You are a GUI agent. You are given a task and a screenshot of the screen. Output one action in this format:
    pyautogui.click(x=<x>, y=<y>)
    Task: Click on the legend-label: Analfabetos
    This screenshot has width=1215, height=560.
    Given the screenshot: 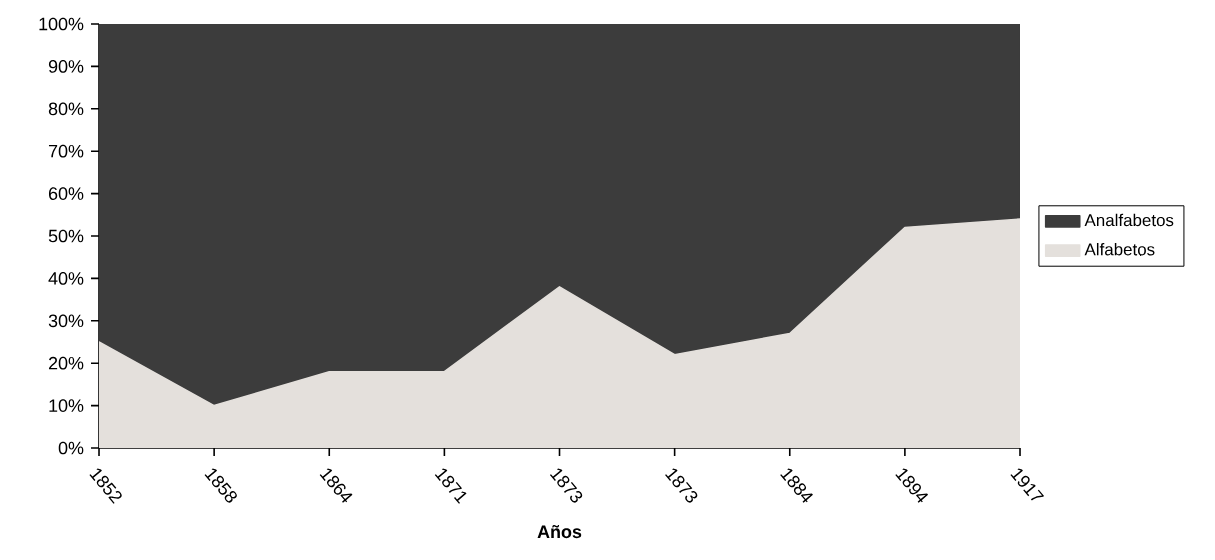 What is the action you would take?
    pyautogui.click(x=1129, y=220)
    